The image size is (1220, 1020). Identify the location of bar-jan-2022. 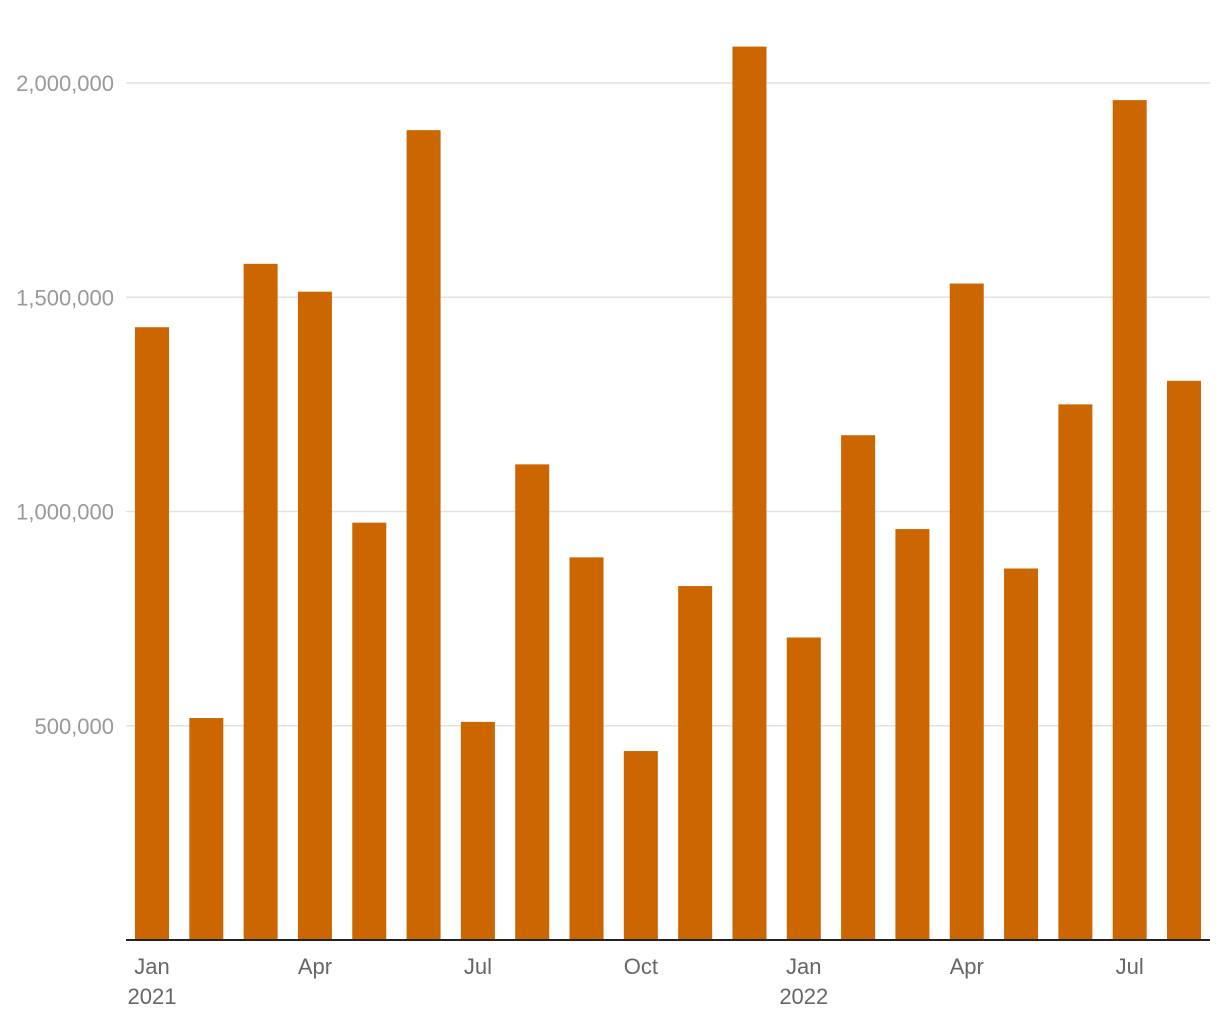
(803, 788).